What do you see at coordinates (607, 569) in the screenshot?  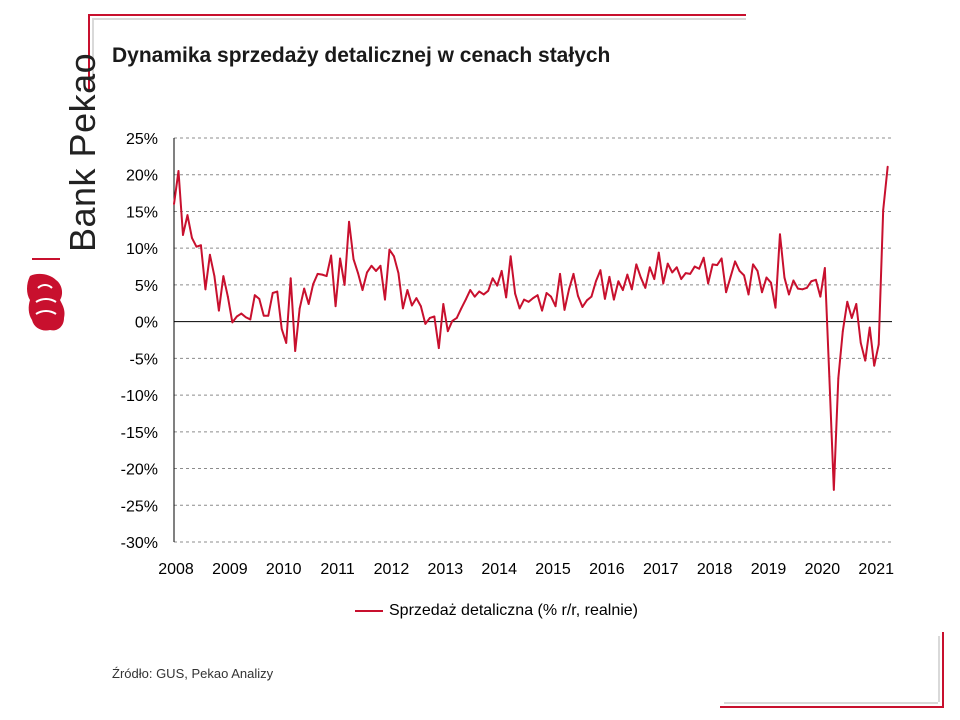 I see `x-tick-label: 2016` at bounding box center [607, 569].